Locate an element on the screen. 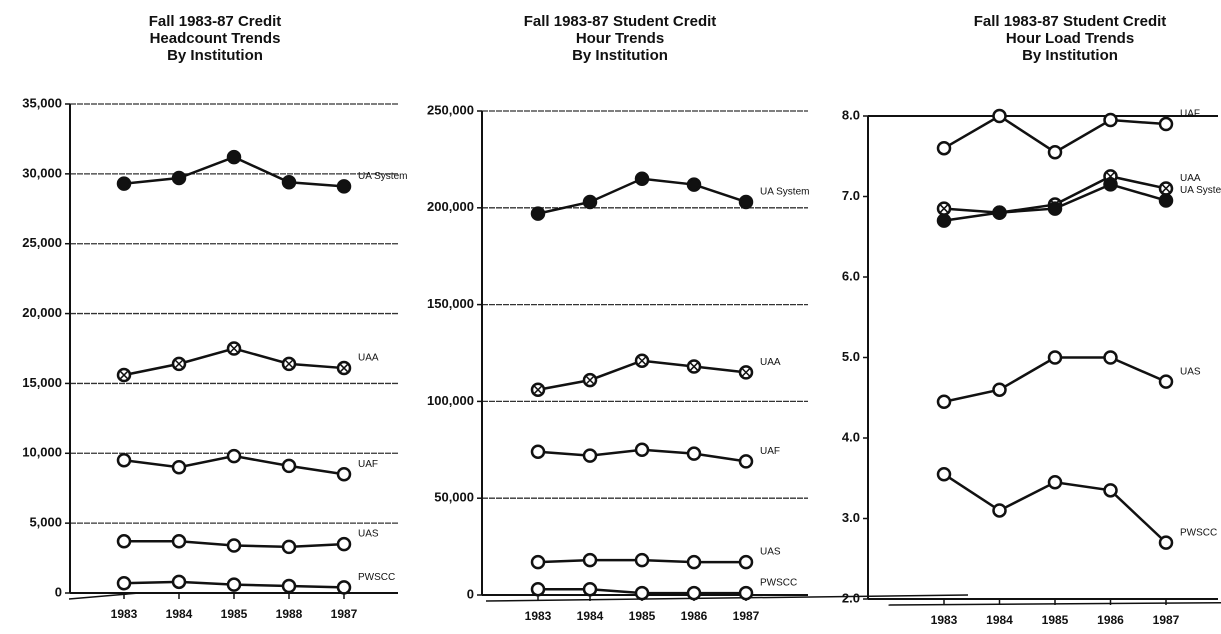  x-tick-label: 1986 is located at coordinates (1110, 620).